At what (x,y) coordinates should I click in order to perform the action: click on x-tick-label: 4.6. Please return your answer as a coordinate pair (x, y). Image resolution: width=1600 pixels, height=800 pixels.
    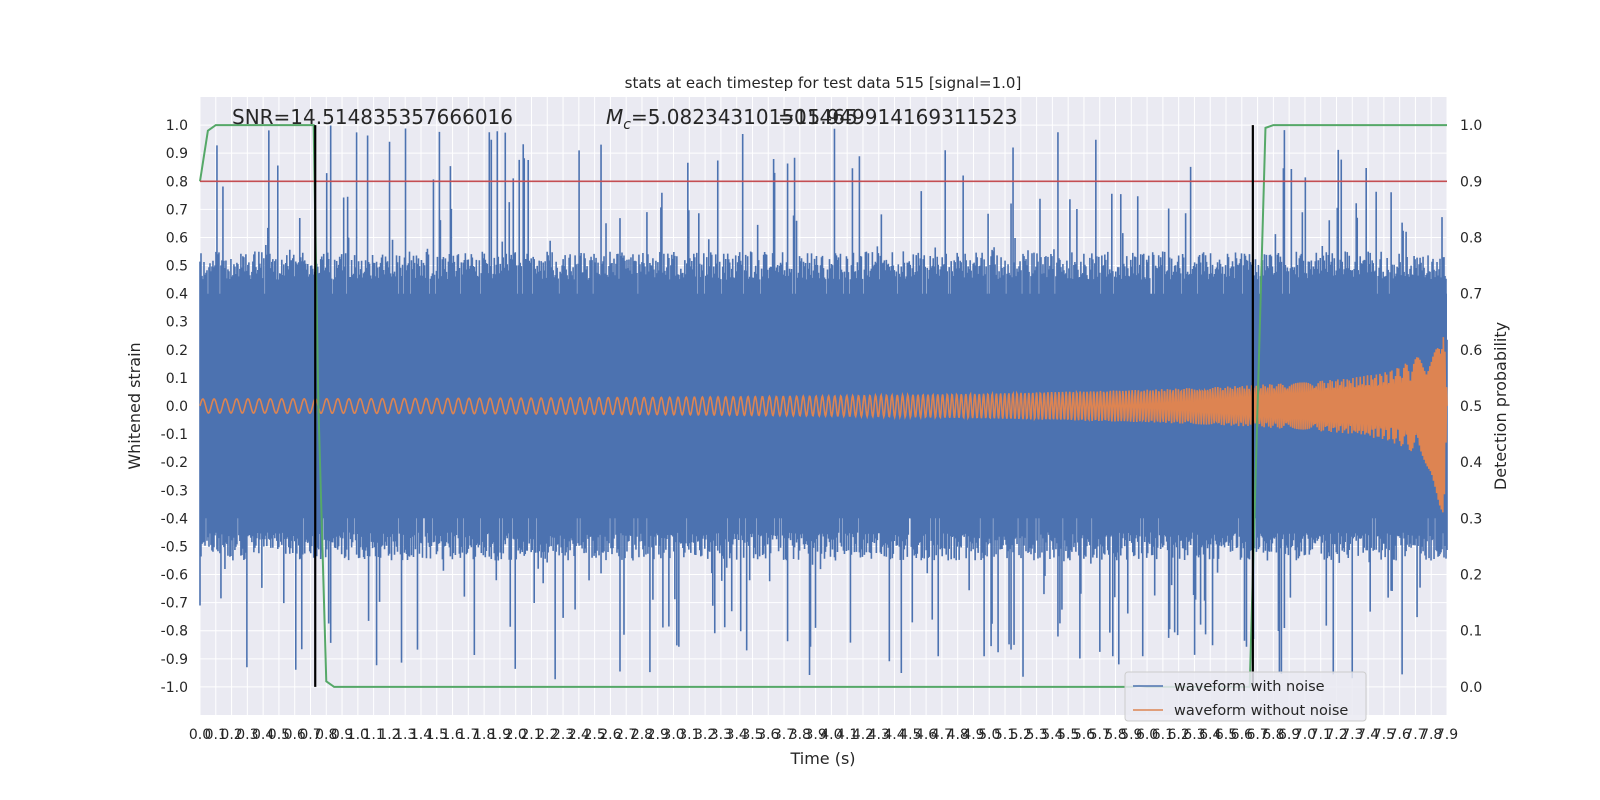
    Looking at the image, I should click on (926, 735).